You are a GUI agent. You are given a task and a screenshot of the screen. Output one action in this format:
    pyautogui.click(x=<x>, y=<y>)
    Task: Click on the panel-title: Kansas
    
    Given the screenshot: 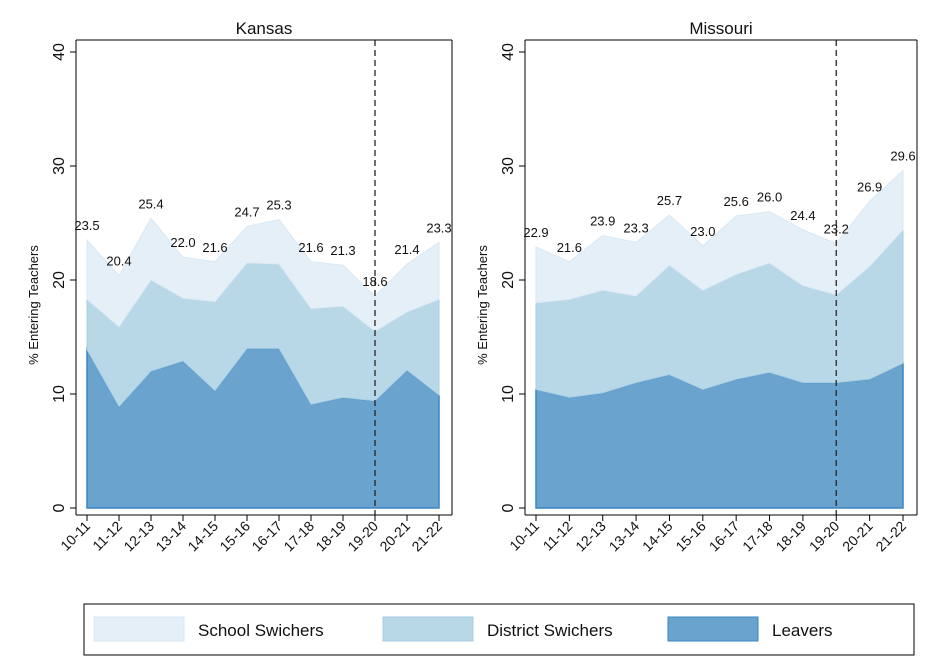 What is the action you would take?
    pyautogui.click(x=264, y=28)
    